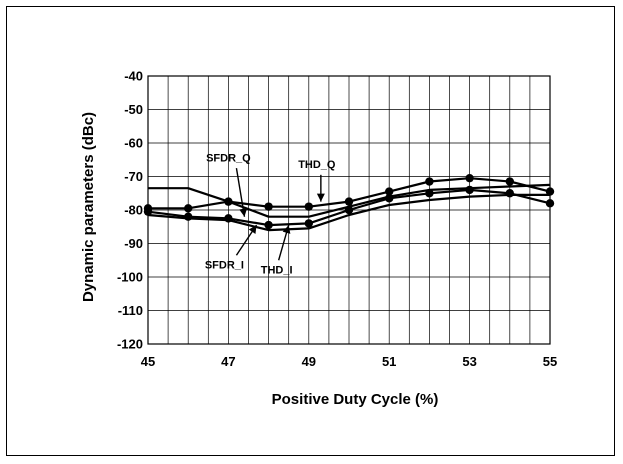 Image resolution: width=623 pixels, height=464 pixels. Describe the element at coordinates (133, 143) in the screenshot. I see `y-tick-label: -60` at that location.